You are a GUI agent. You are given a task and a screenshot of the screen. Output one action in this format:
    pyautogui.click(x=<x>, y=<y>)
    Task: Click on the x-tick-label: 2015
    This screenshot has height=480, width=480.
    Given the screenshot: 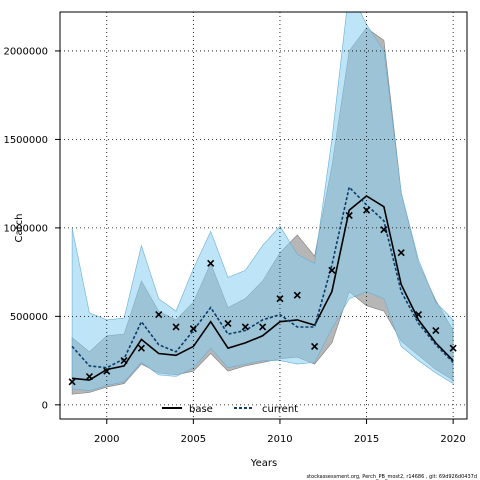 What is the action you would take?
    pyautogui.click(x=366, y=439)
    